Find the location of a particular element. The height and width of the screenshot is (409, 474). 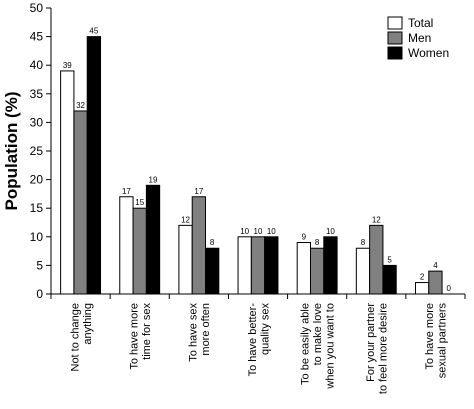

category-label: To have more sexual partners is located at coordinates (436, 341).